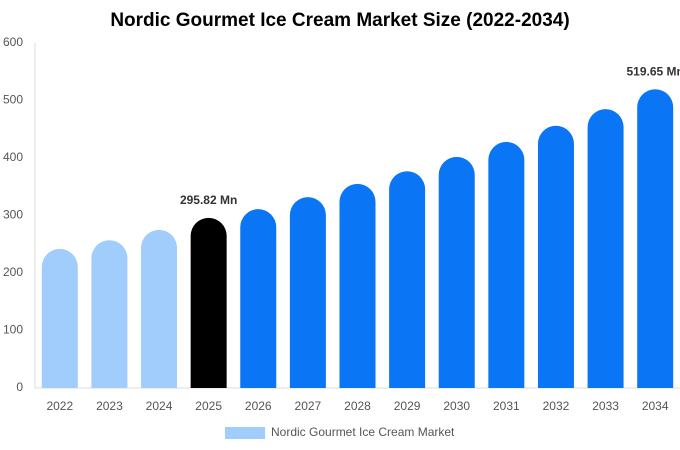  What do you see at coordinates (13, 272) in the screenshot?
I see `y-tick-label: 200` at bounding box center [13, 272].